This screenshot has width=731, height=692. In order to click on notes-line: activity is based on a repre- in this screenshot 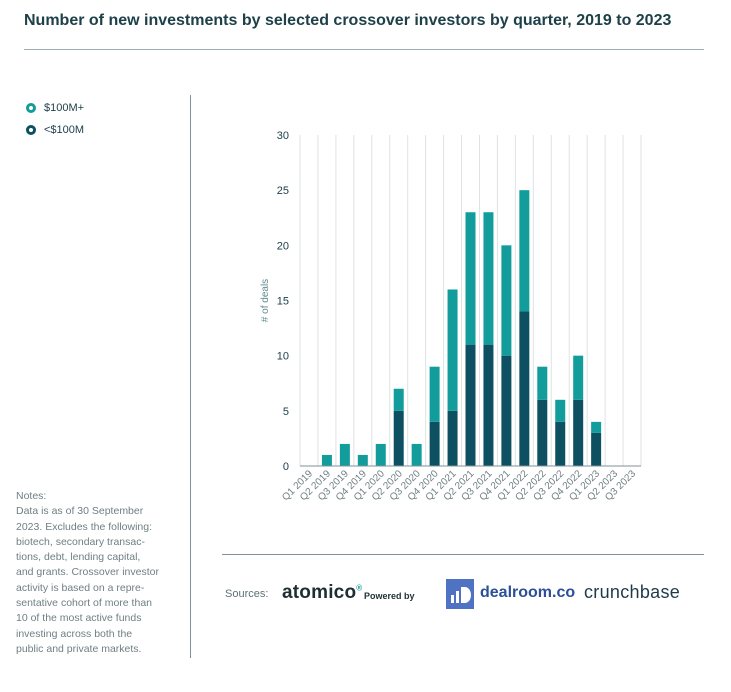, I will do `click(80, 587)`.